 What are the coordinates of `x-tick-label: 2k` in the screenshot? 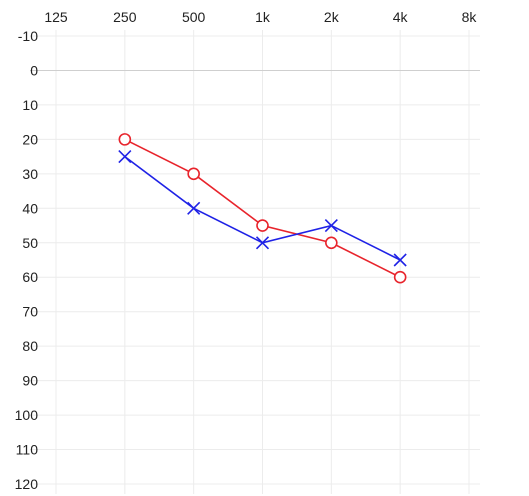 It's located at (332, 17).